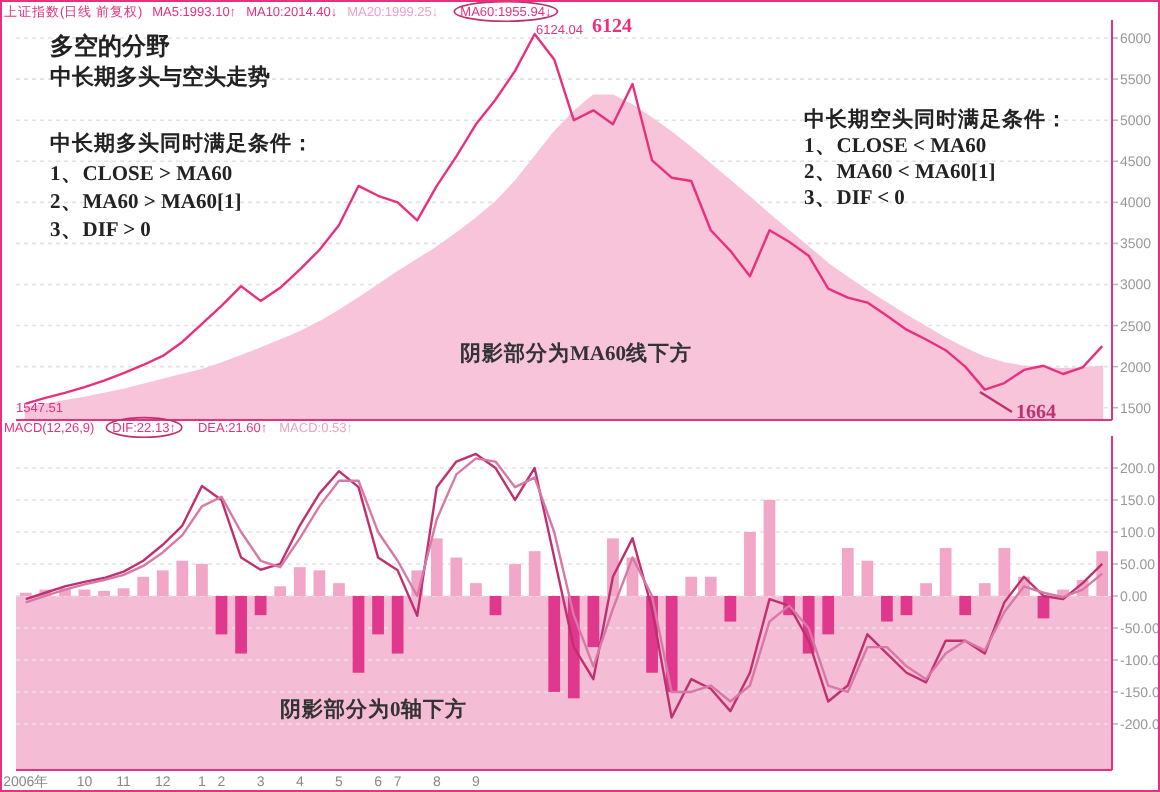  Describe the element at coordinates (160, 77) in the screenshot. I see `text: 中长期多头与空头走势` at that location.